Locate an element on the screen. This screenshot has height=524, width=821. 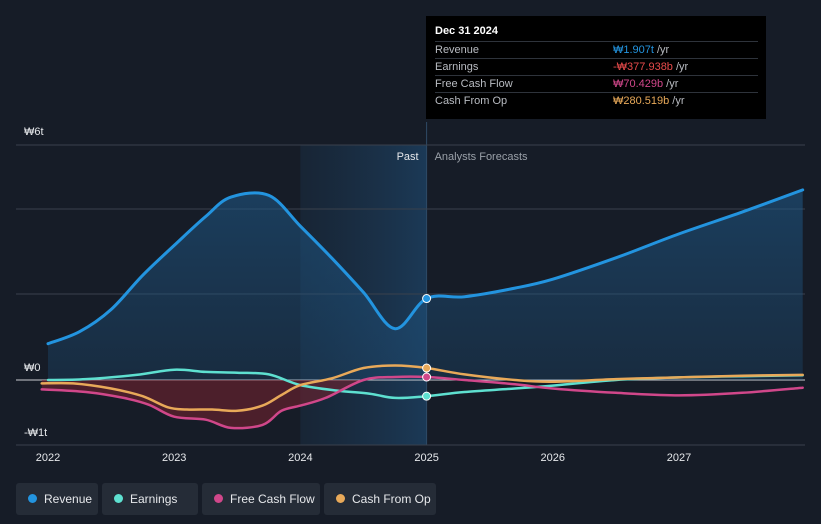
x-tick-label-2026: 2026 is located at coordinates (553, 458).